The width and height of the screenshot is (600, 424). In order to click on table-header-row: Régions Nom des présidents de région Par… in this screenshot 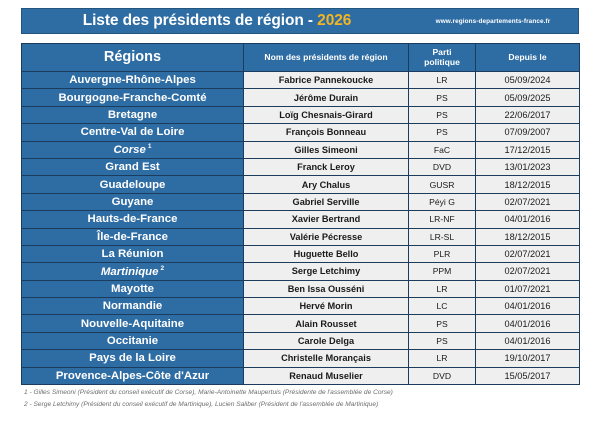, I will do `click(300, 57)`.